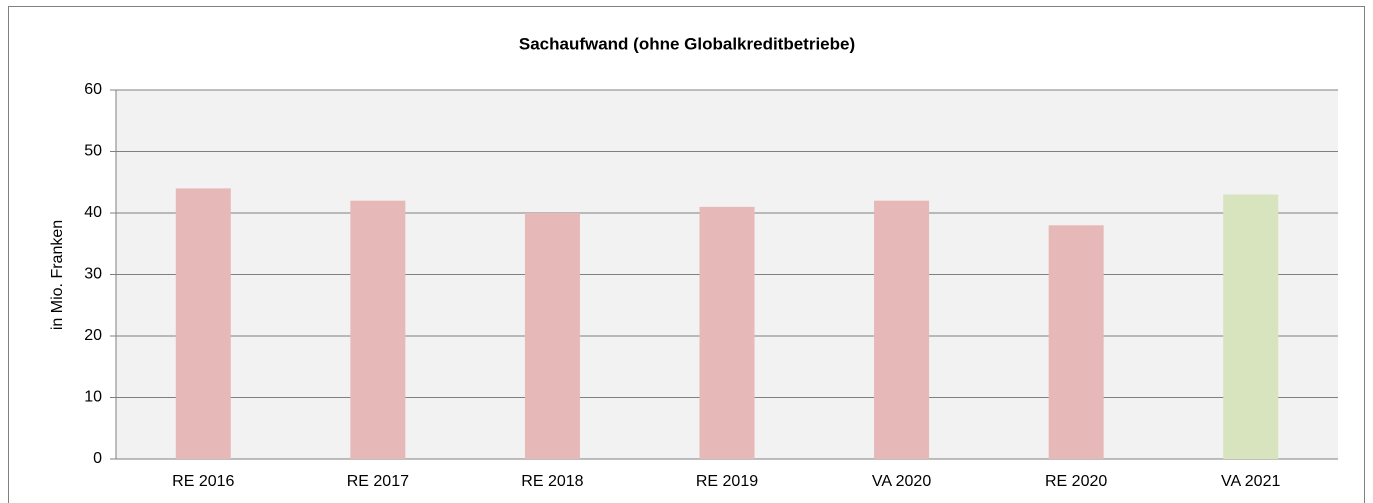  I want to click on y-axis-label: in Mio. Franken, so click(57, 275).